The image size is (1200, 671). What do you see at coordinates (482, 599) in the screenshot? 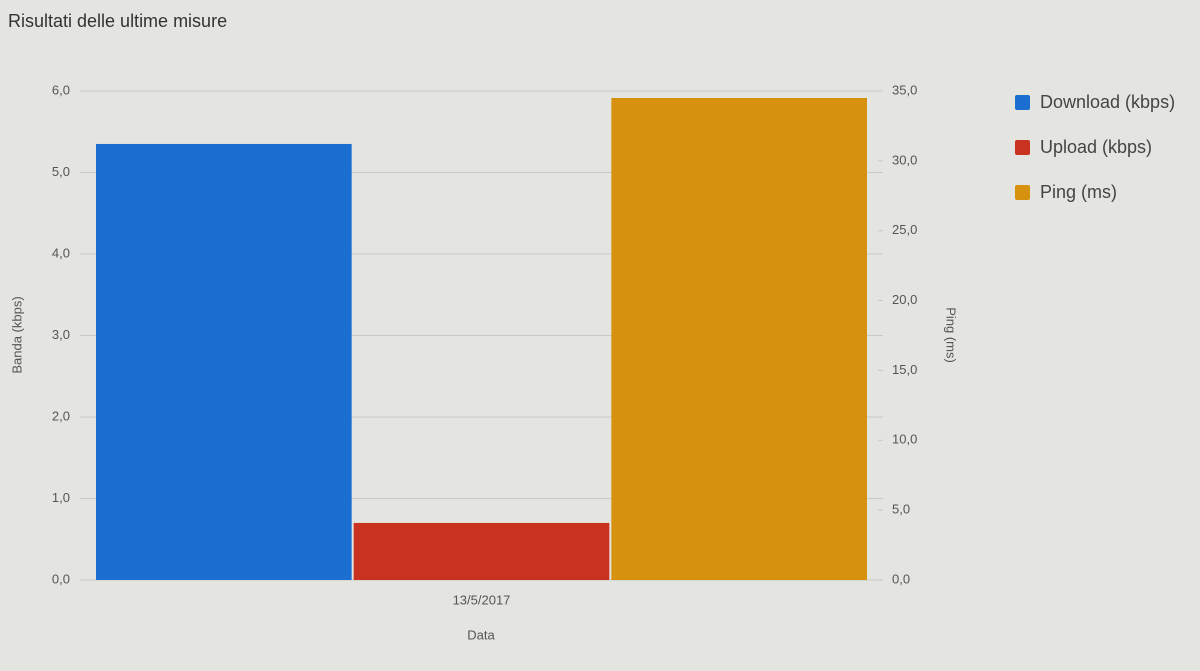
I see `x-tick-label: 13/5/2017` at bounding box center [482, 599].